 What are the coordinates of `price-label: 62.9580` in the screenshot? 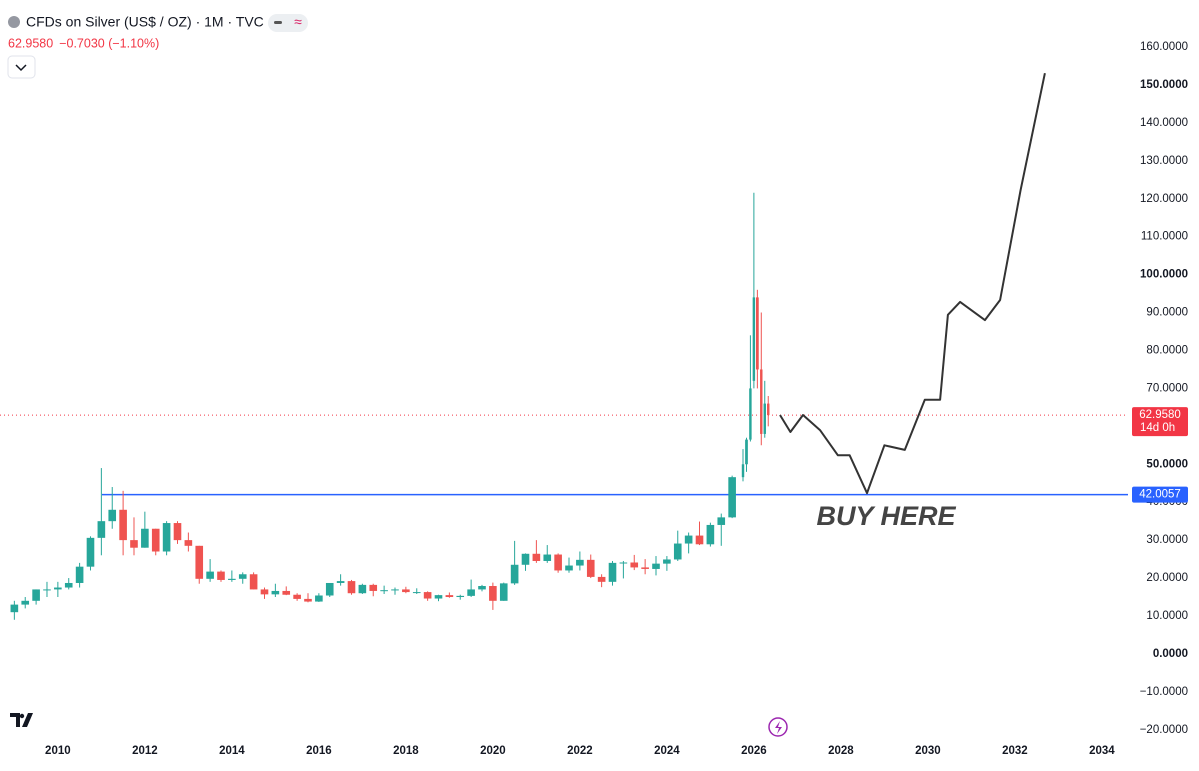 It's located at (1160, 415).